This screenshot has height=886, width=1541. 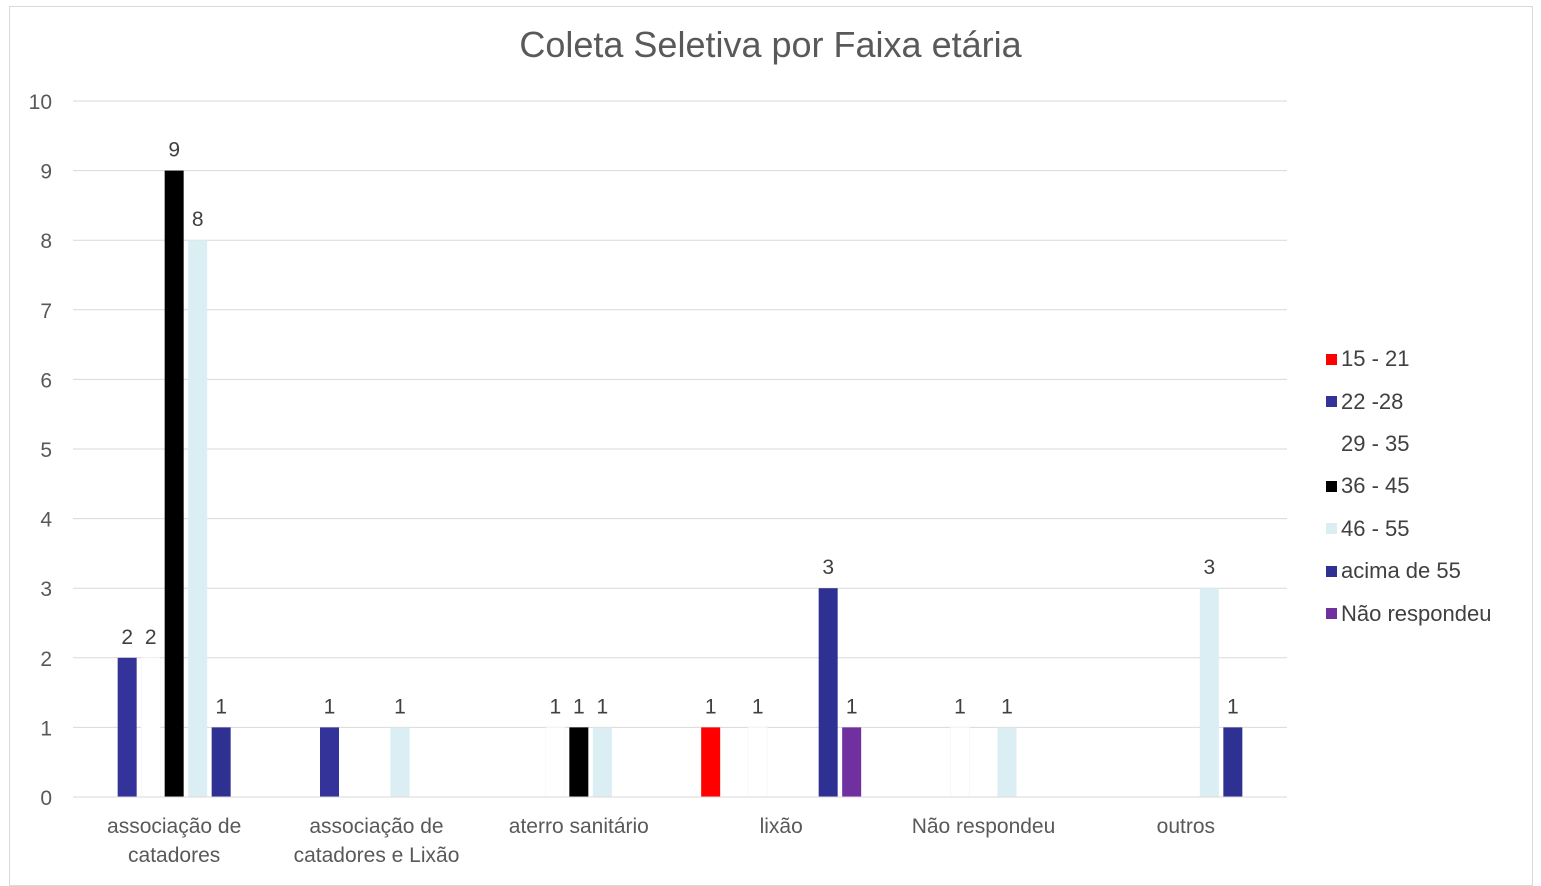 What do you see at coordinates (781, 826) in the screenshot?
I see `x-tick-label: lixão` at bounding box center [781, 826].